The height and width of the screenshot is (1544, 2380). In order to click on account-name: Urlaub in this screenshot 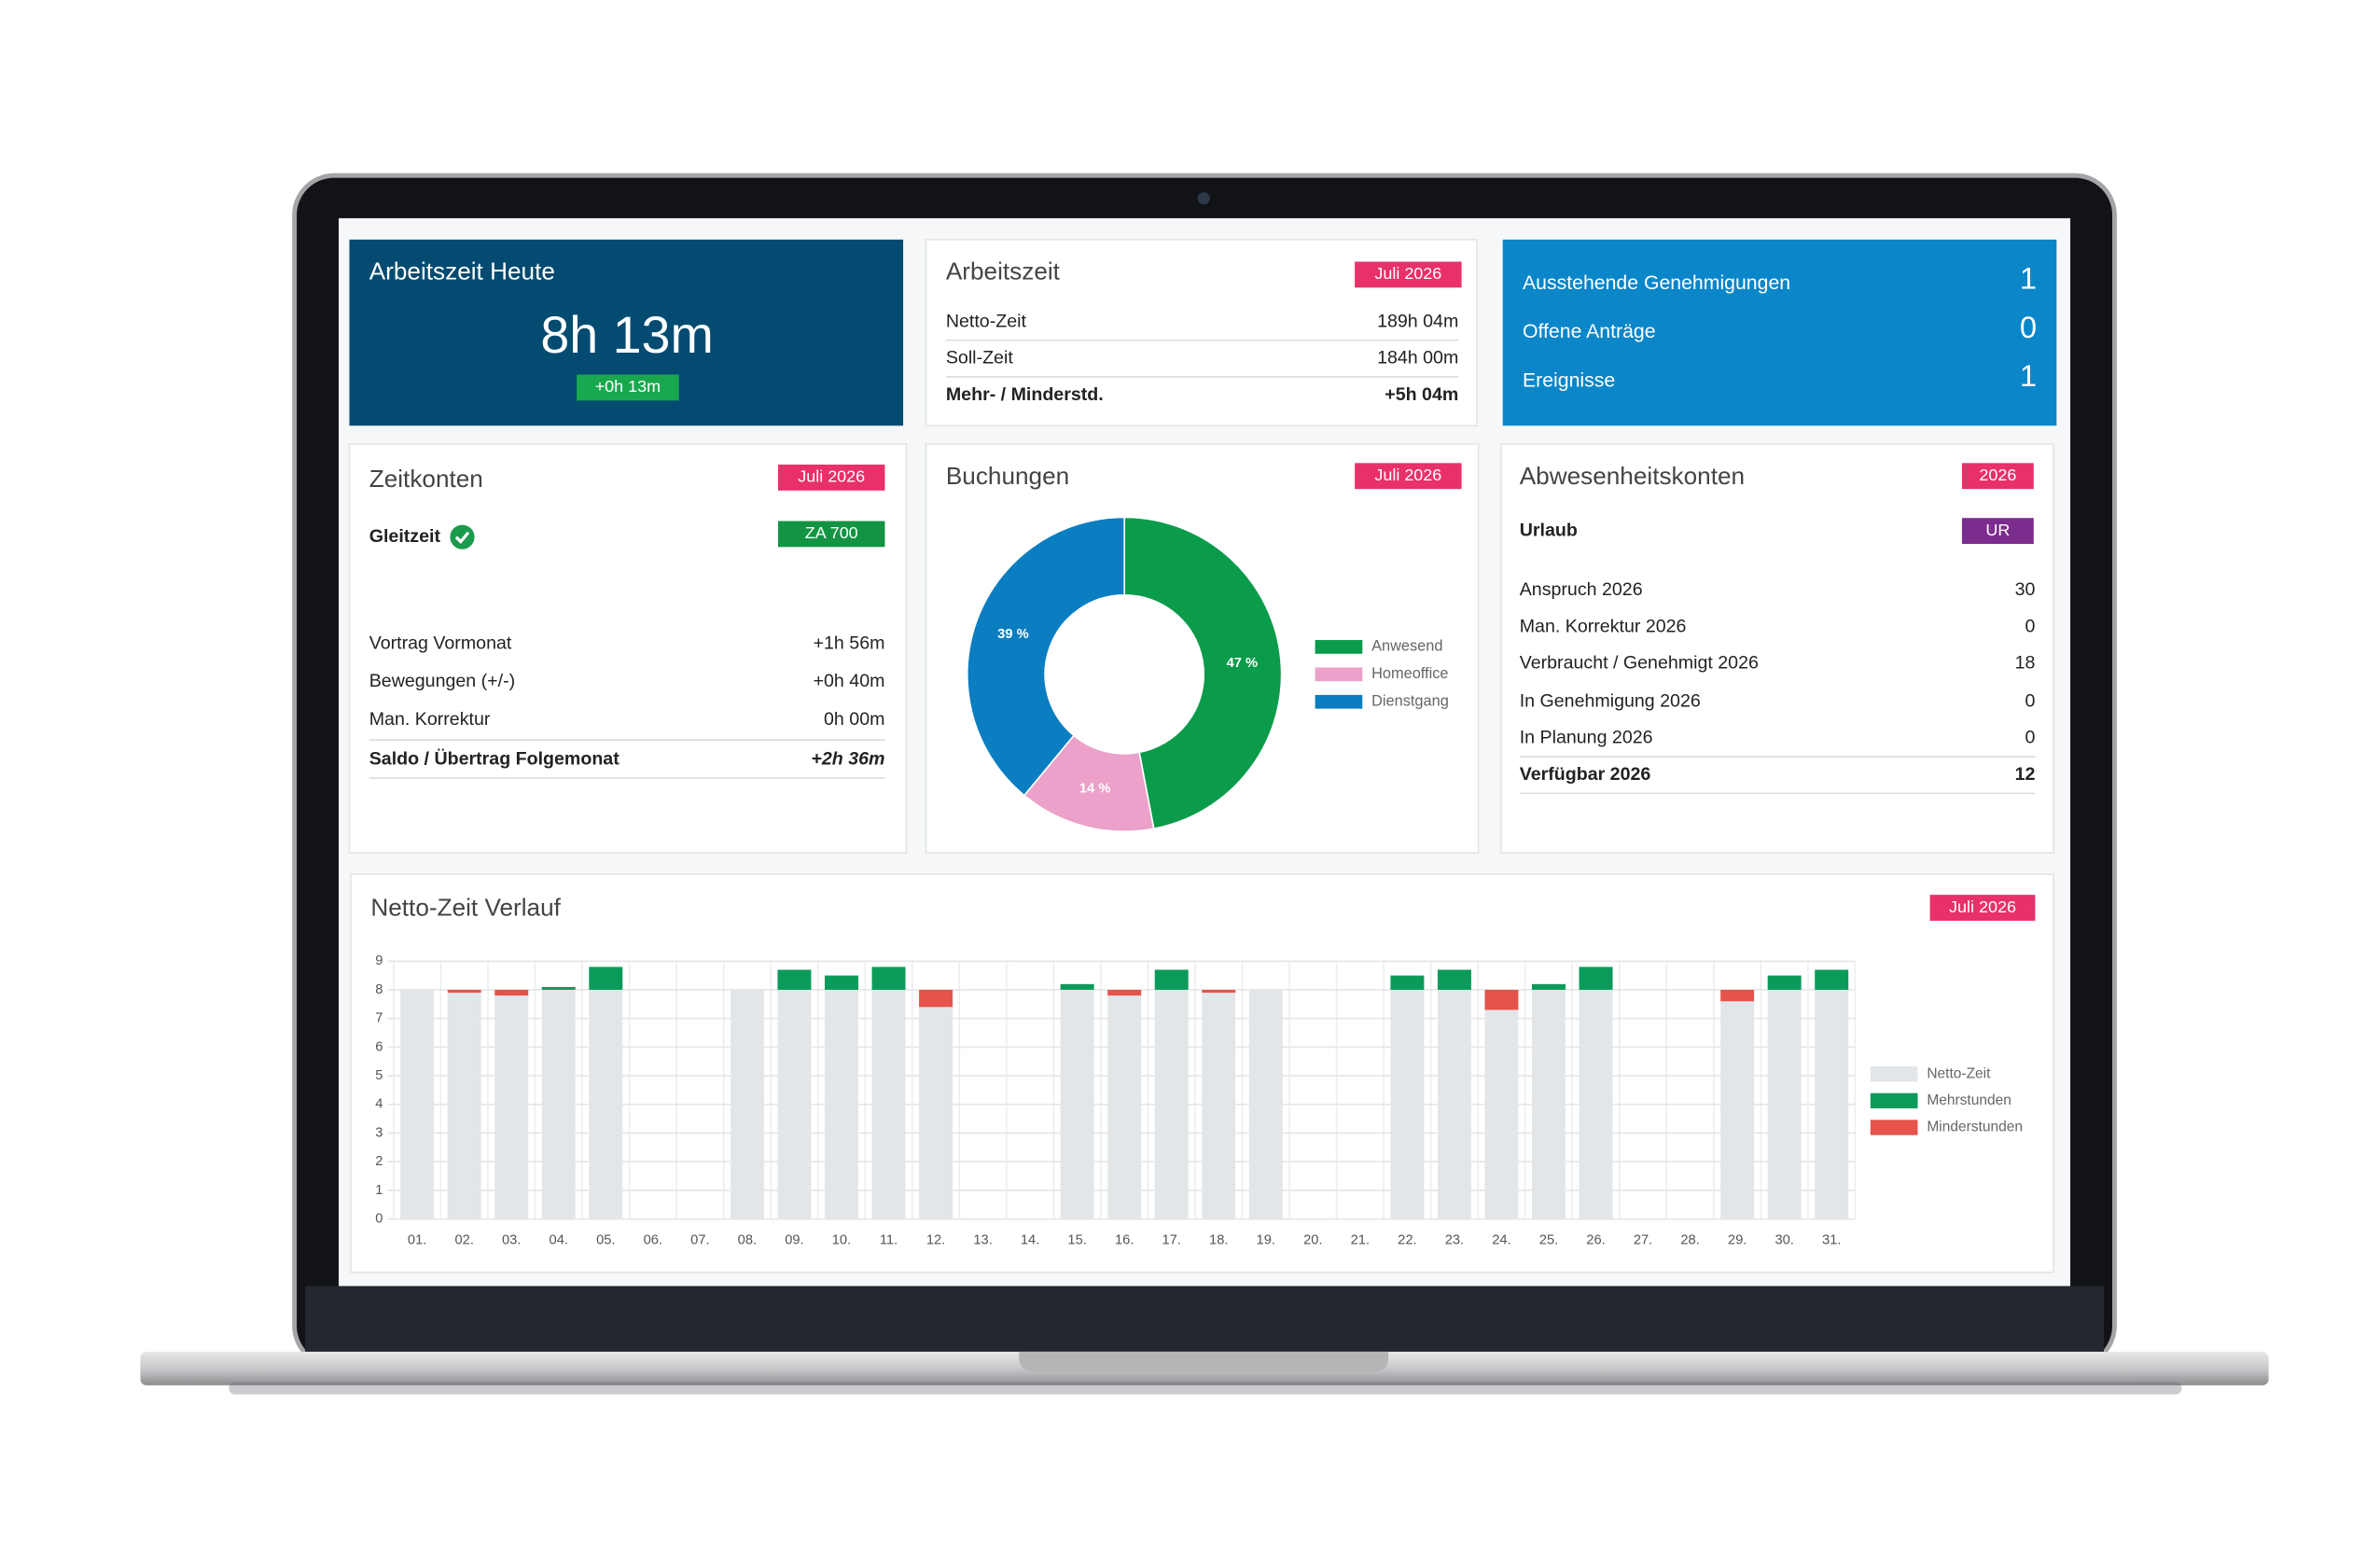, I will do `click(1549, 530)`.